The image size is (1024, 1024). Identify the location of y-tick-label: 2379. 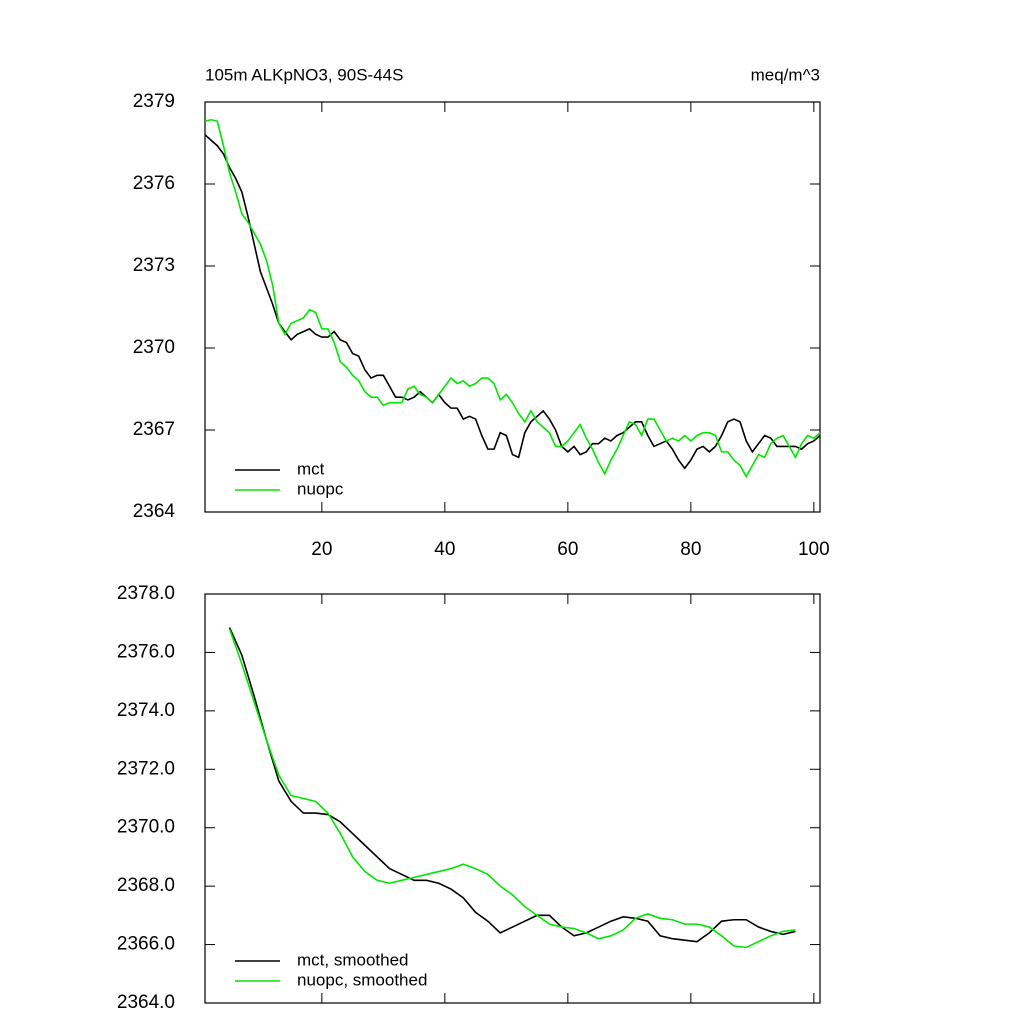
(154, 101).